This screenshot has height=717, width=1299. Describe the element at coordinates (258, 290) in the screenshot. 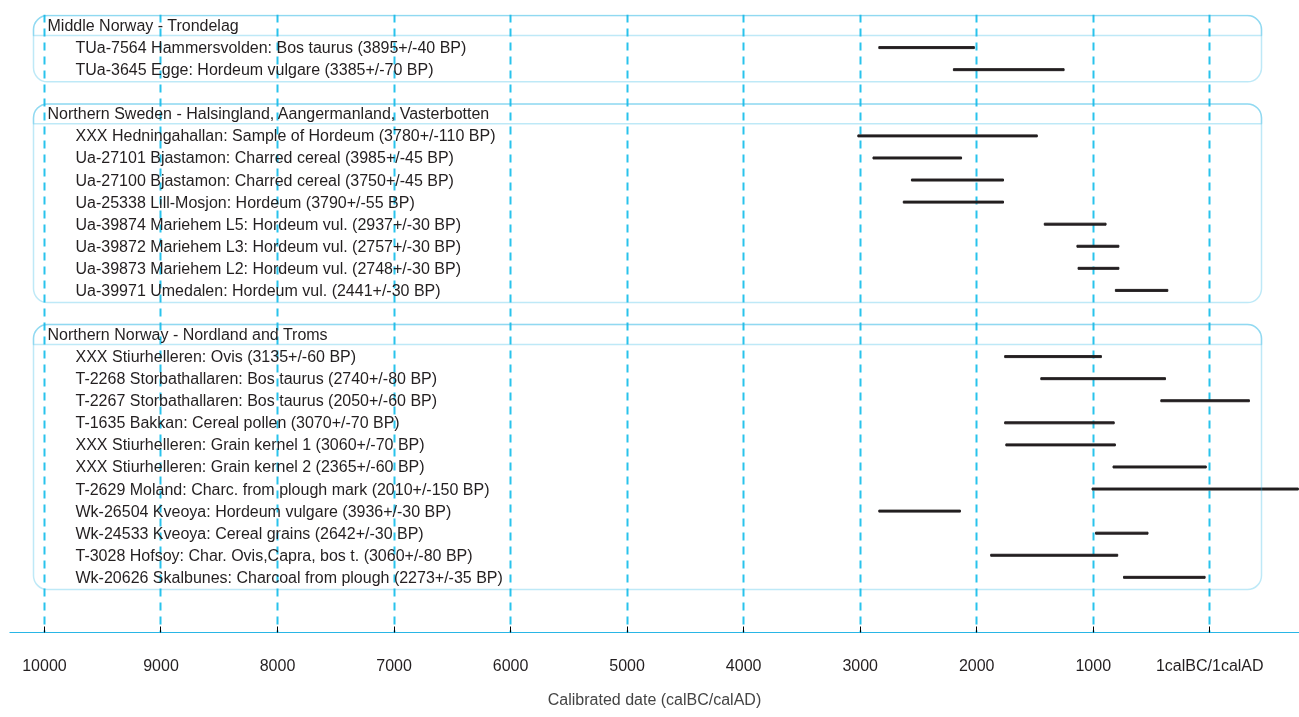

I see `y-tick-label: Ua-39971 Umedalen: Hordeum vul. (2441+/-30 BP)` at that location.